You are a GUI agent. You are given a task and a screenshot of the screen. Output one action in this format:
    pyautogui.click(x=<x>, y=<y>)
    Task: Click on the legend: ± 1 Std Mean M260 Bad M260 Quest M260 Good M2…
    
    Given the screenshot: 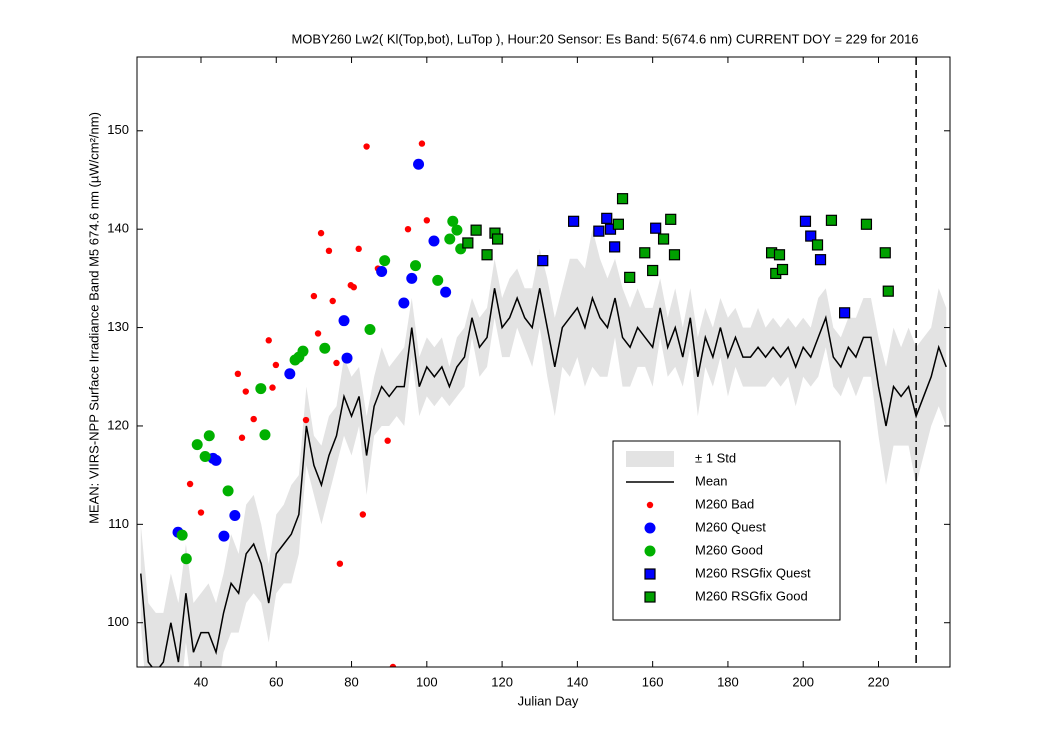 What is the action you would take?
    pyautogui.click(x=726, y=530)
    